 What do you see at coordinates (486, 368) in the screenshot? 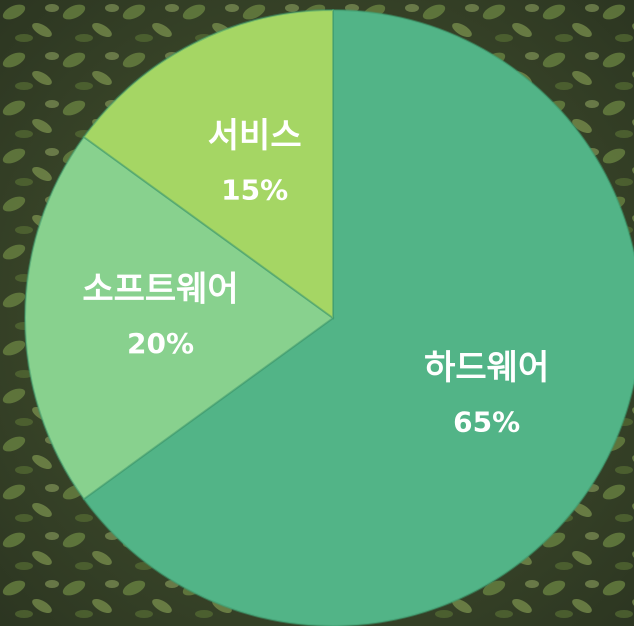
I see `slice-label: 하드웨어` at bounding box center [486, 368].